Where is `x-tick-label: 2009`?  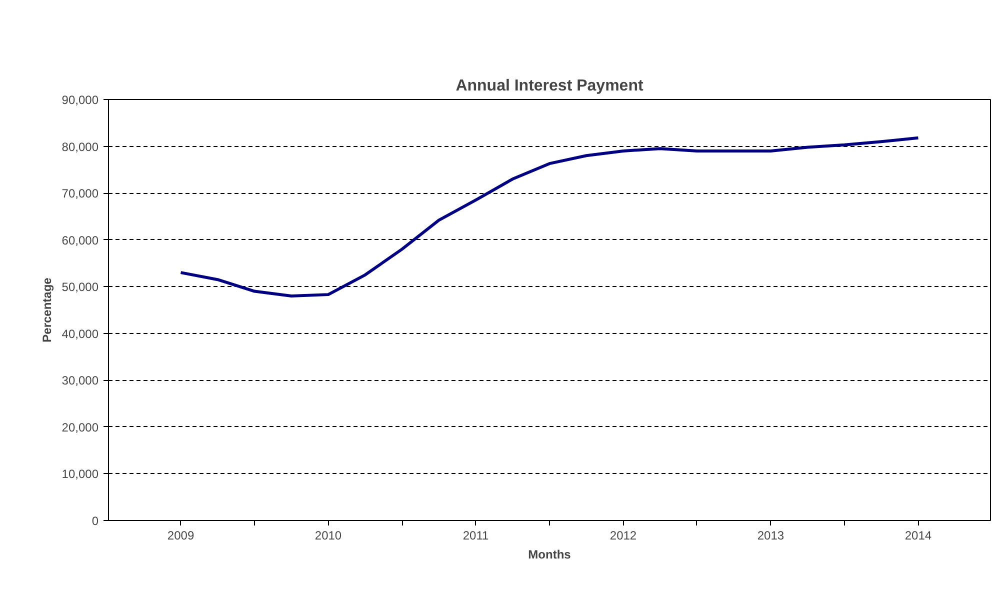
x-tick-label: 2009 is located at coordinates (180, 535).